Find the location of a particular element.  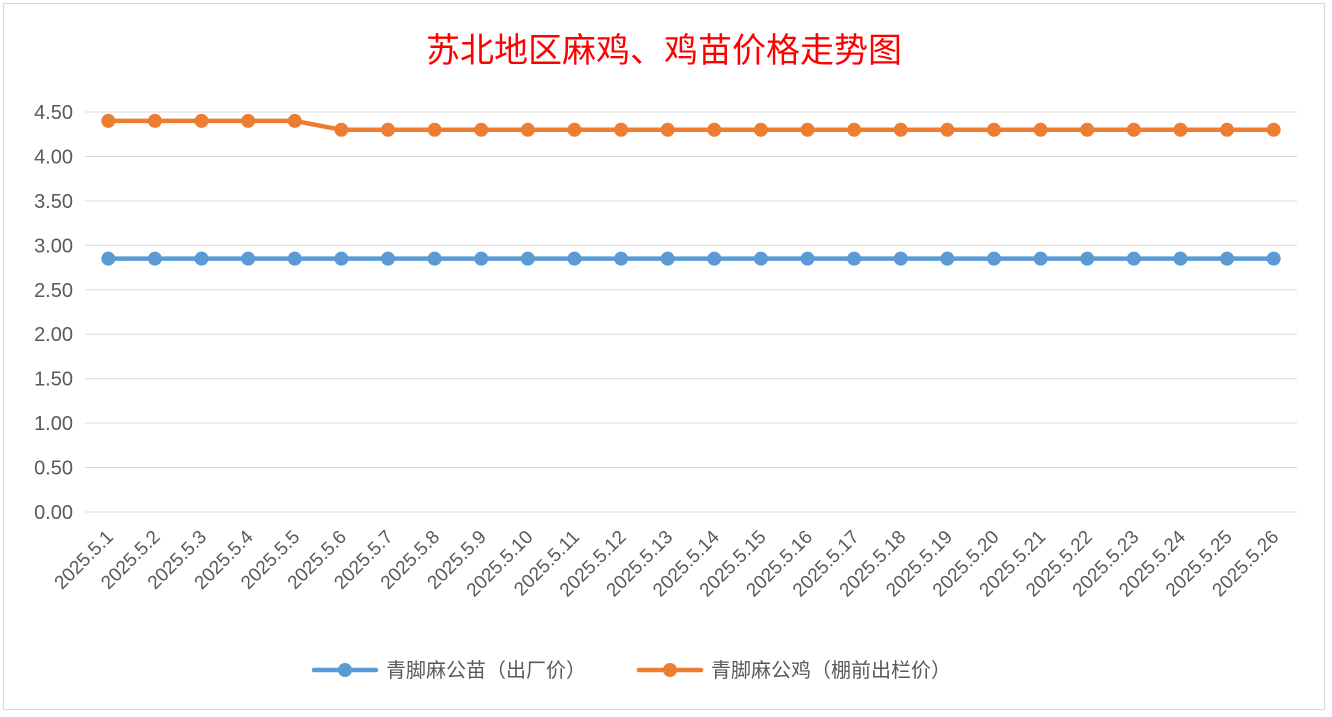

y-tick-label: 2.50 is located at coordinates (53, 291).